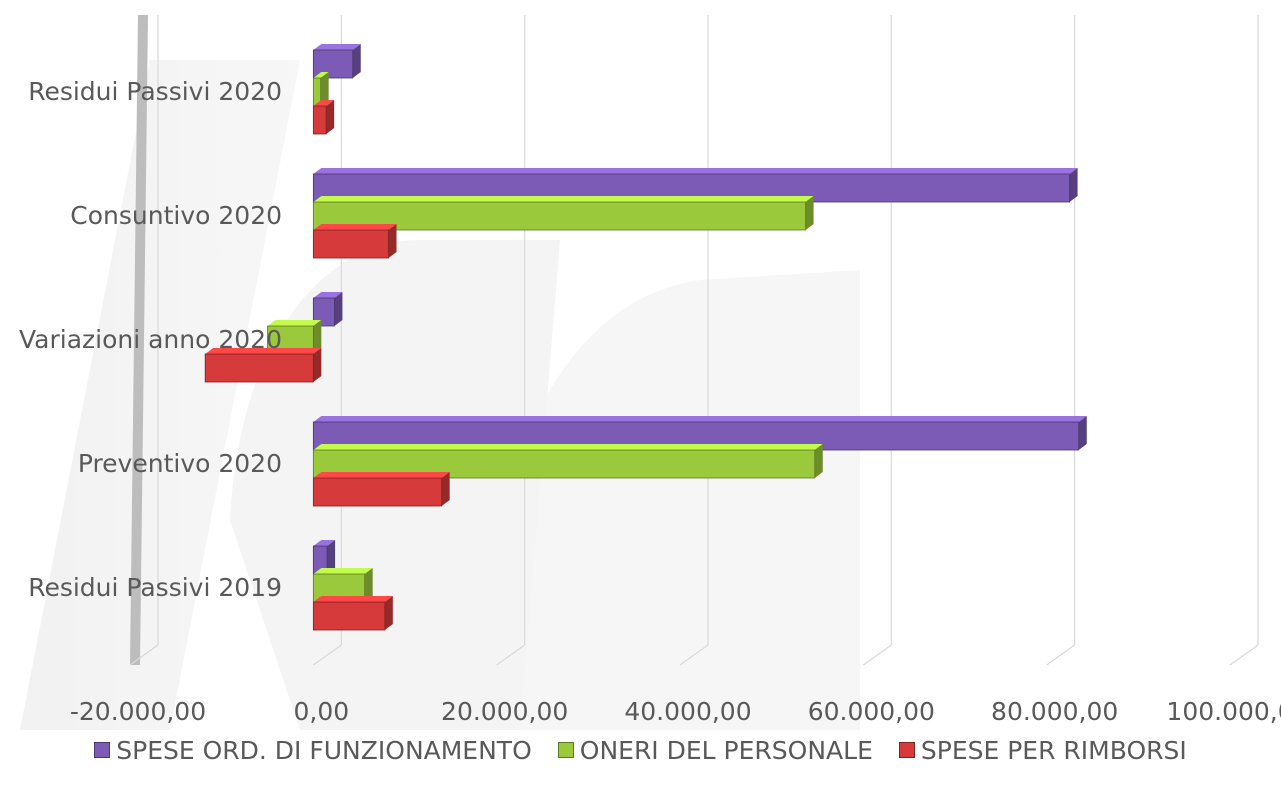 The image size is (1281, 786). What do you see at coordinates (138, 711) in the screenshot?
I see `x-tick-label: -20.000,00` at bounding box center [138, 711].